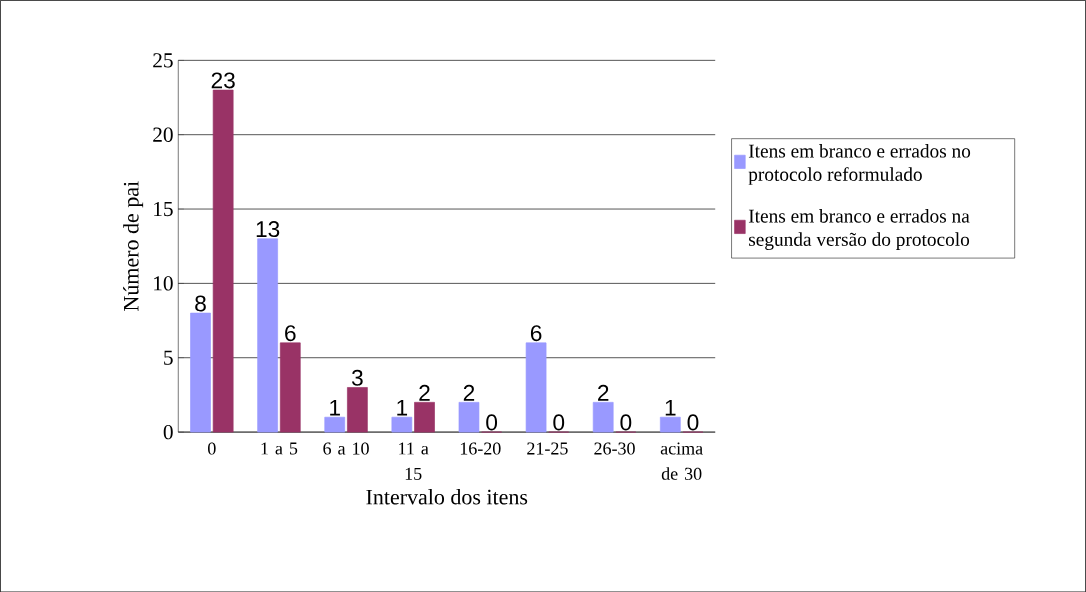  Describe the element at coordinates (614, 448) in the screenshot. I see `x-tick-label: 26-30` at that location.